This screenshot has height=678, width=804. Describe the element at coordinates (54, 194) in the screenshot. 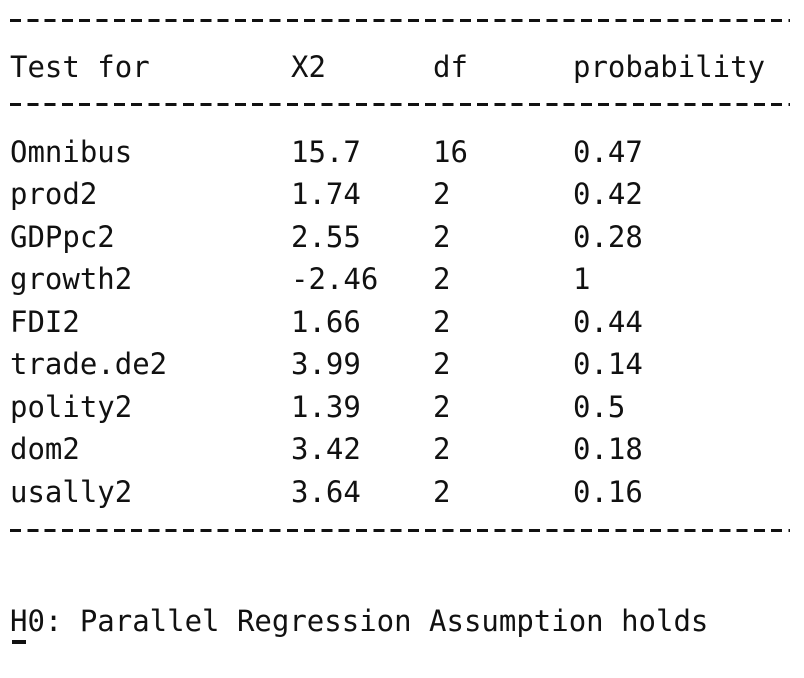

I see `row-test-name: prod2` at that location.